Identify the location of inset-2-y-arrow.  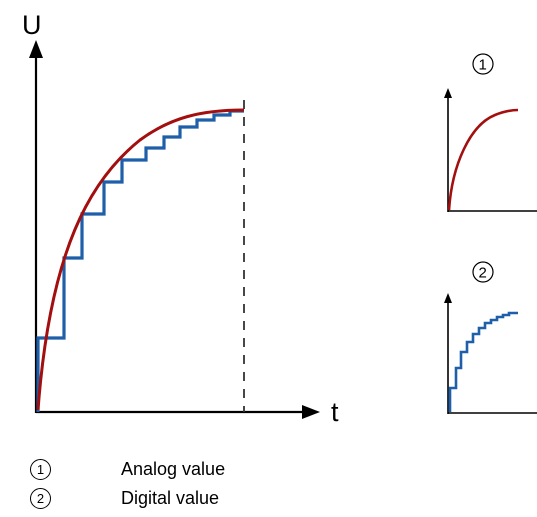
(448, 298).